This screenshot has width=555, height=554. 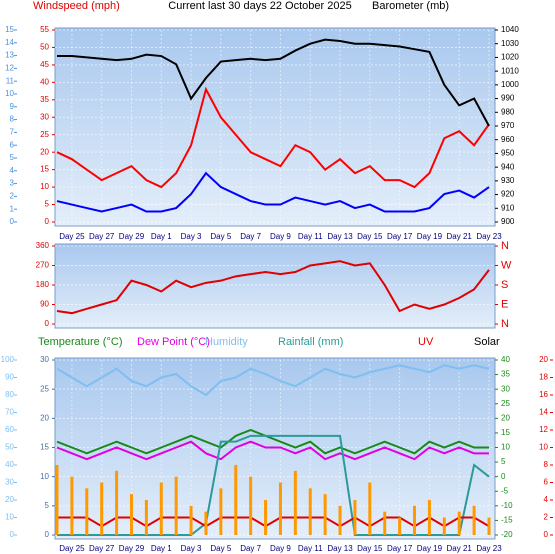 I want to click on y4-tick-label: 8, so click(x=546, y=464).